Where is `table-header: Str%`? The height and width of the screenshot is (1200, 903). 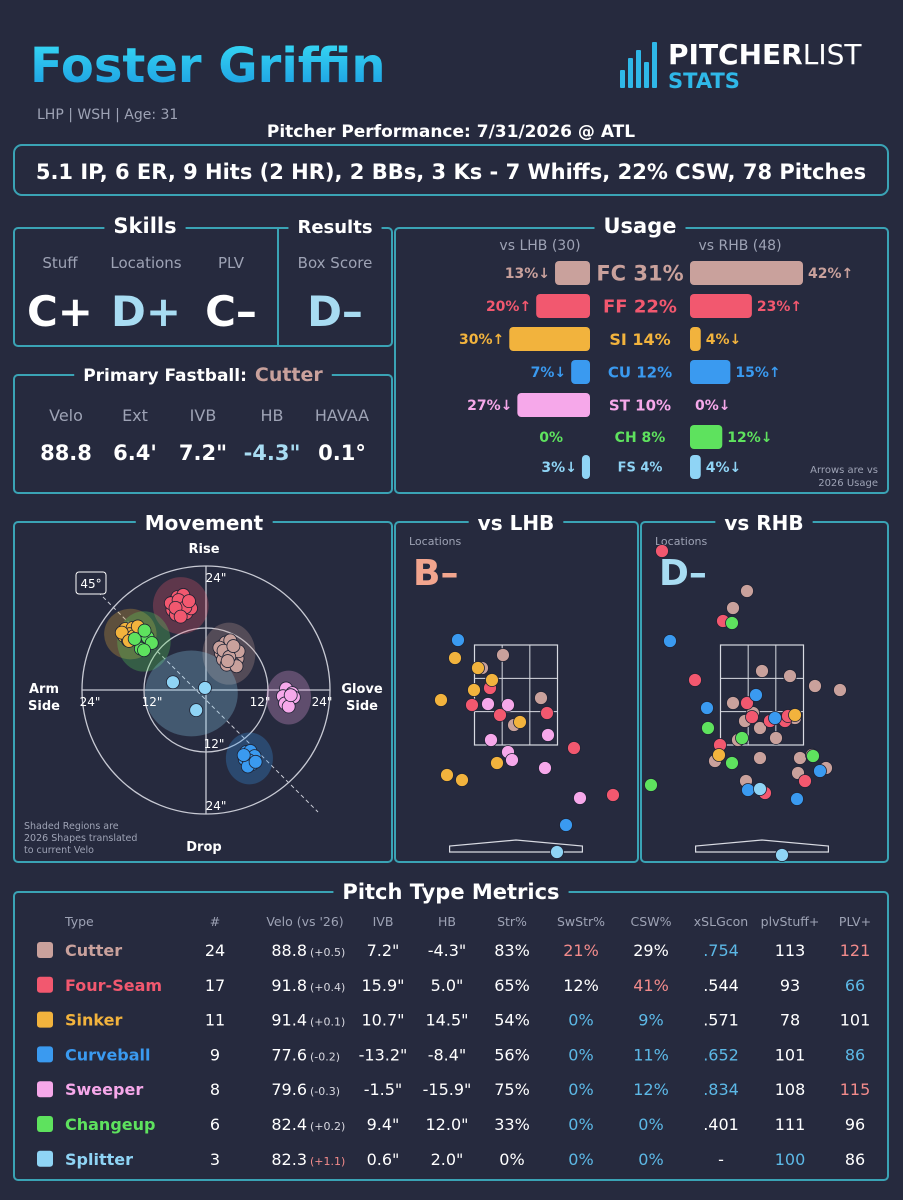 table-header: Str% is located at coordinates (512, 921).